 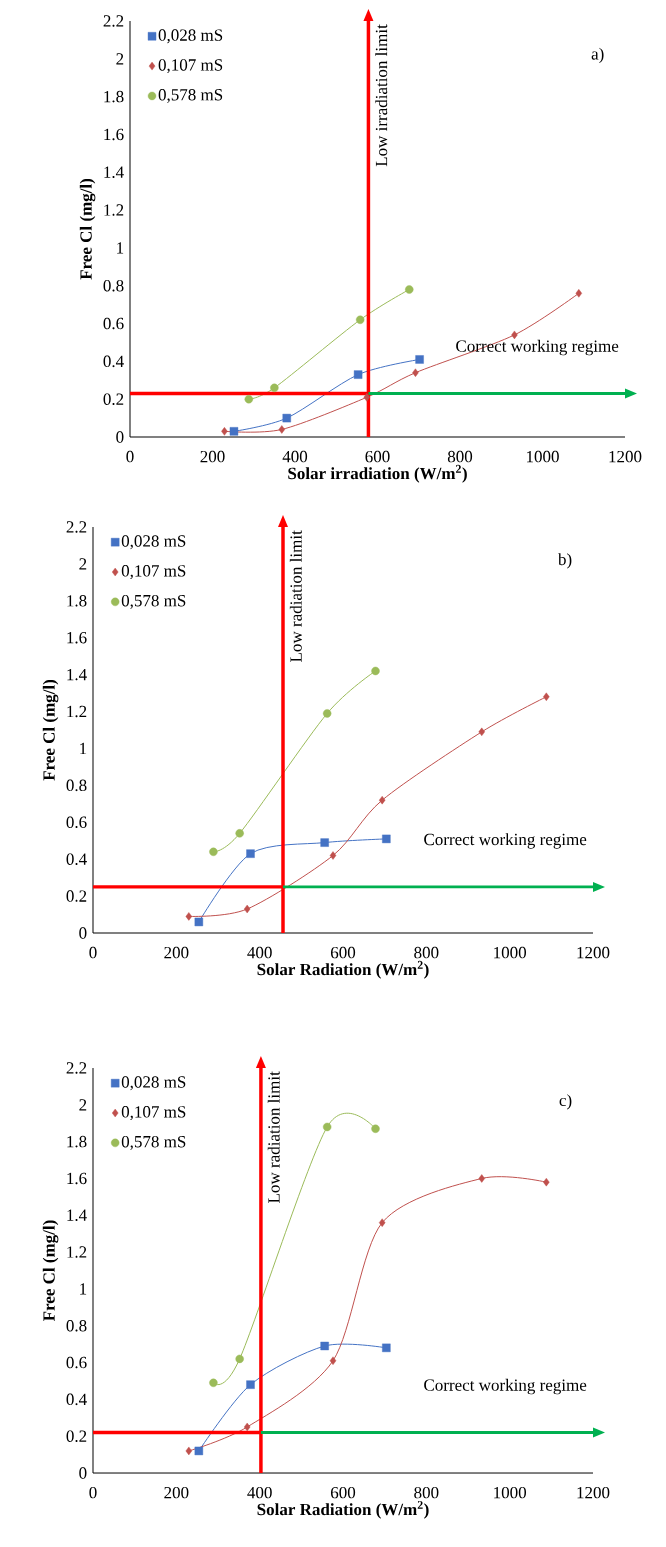 What do you see at coordinates (377, 473) in the screenshot?
I see `x-axis-title: Solar irradiation (W/m$^{2}$)` at bounding box center [377, 473].